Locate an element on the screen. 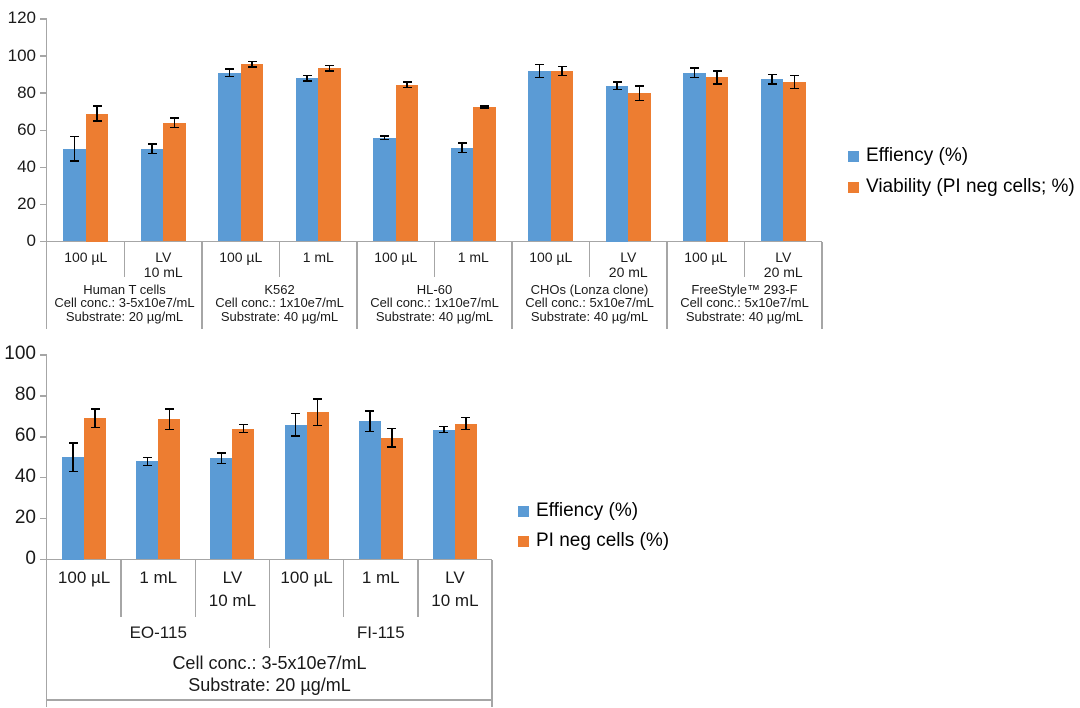 This screenshot has width=1080, height=708. legend-entry: PI neg cells (%) is located at coordinates (593, 541).